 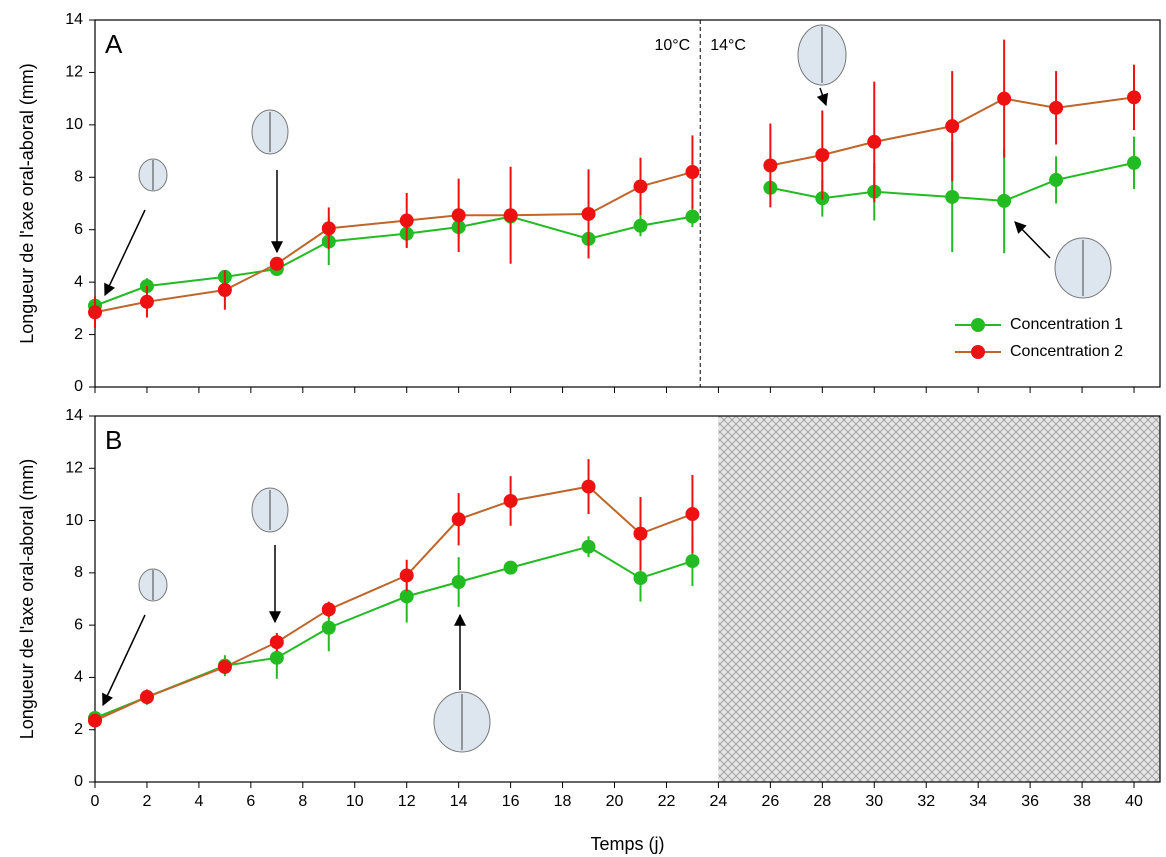 I want to click on x-tick-label: 22, so click(x=667, y=801).